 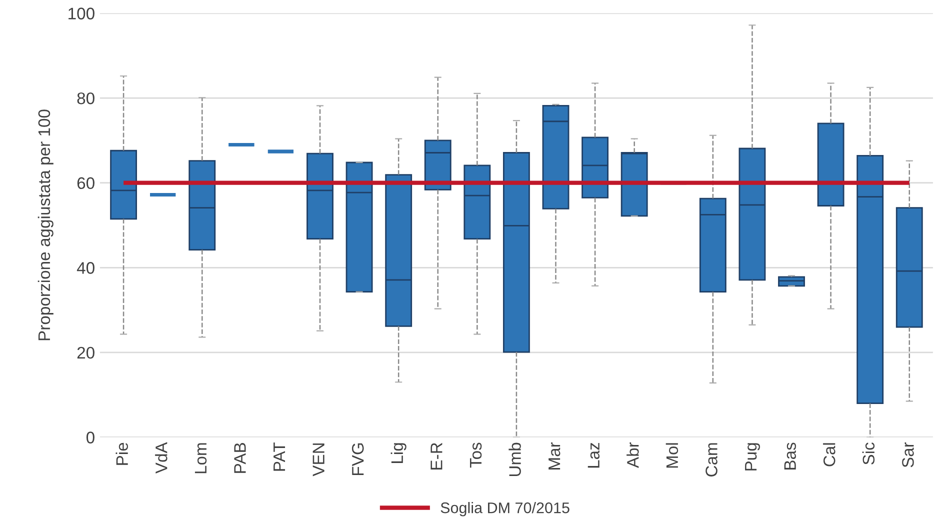 What do you see at coordinates (122, 453) in the screenshot?
I see `x-tick-label: Pie` at bounding box center [122, 453].